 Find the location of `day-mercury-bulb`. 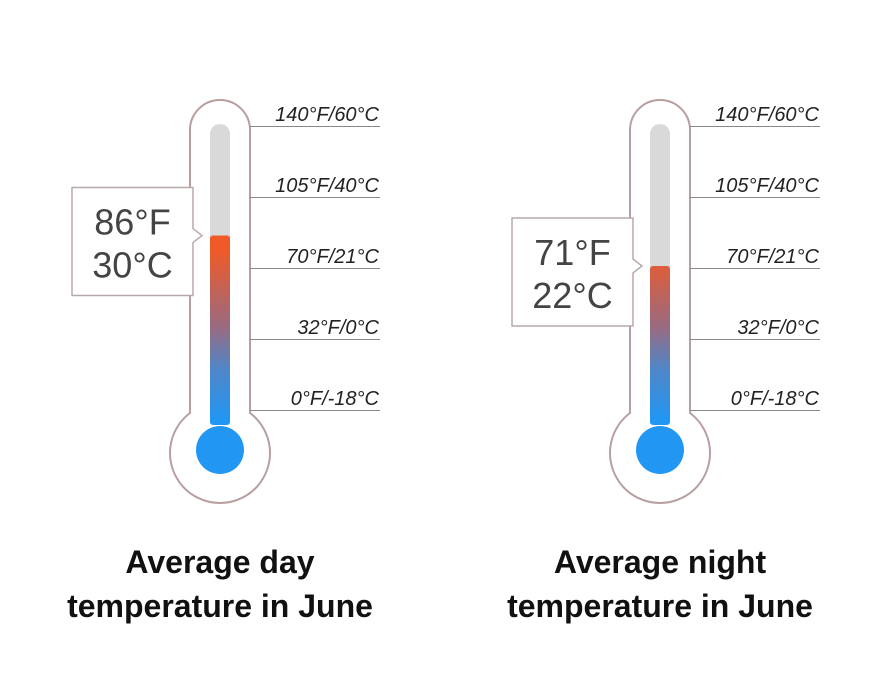

day-mercury-bulb is located at coordinates (220, 450).